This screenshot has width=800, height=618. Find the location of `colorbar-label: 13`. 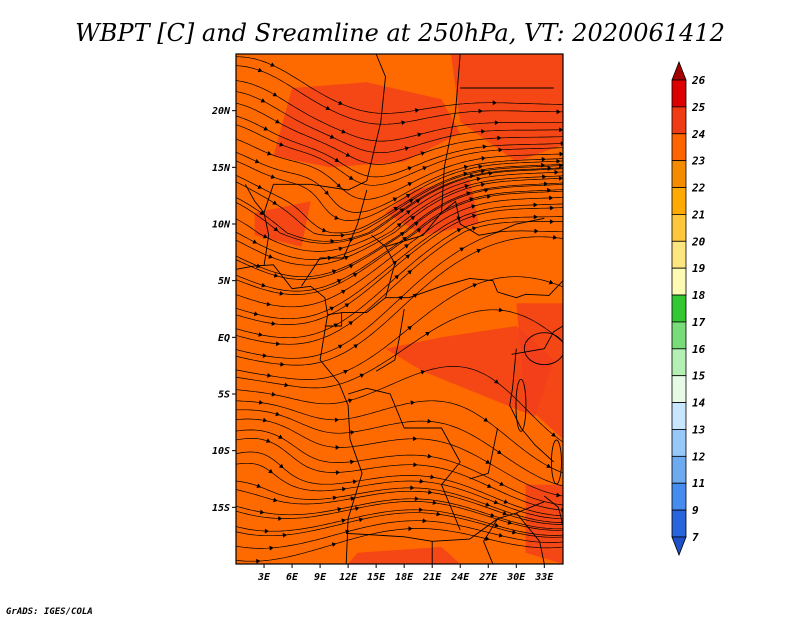

colorbar-label: 13 is located at coordinates (699, 429).